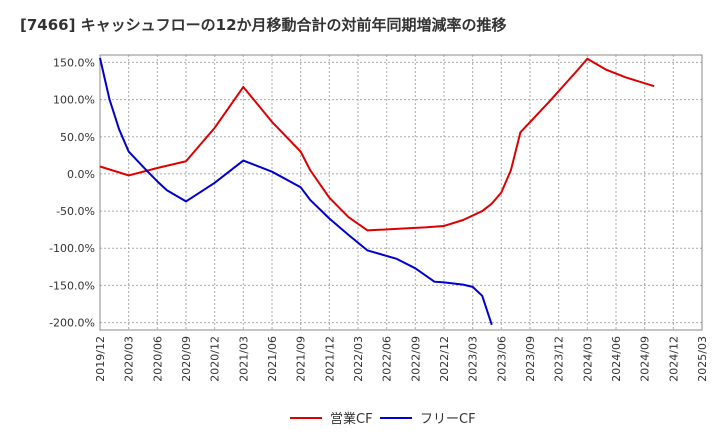 The height and width of the screenshot is (440, 720). What do you see at coordinates (243, 359) in the screenshot?
I see `x-tick-label: 2021/03` at bounding box center [243, 359].